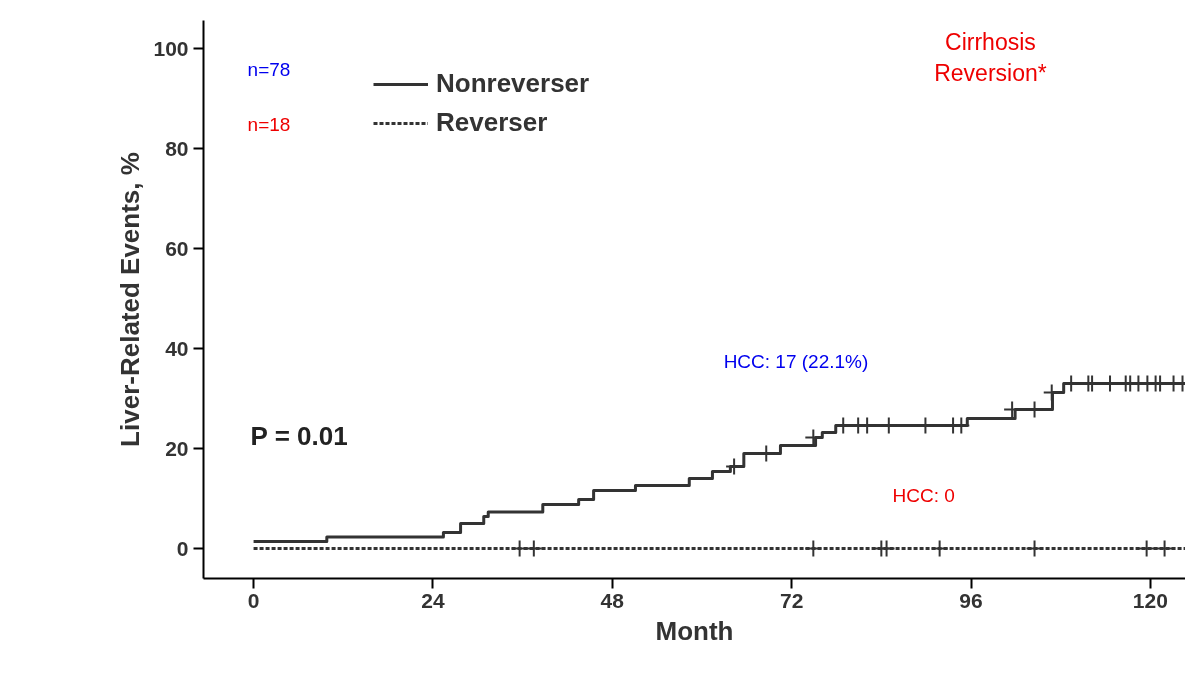 The width and height of the screenshot is (1185, 684). What do you see at coordinates (694, 630) in the screenshot?
I see `x-axis-title: Month` at bounding box center [694, 630].